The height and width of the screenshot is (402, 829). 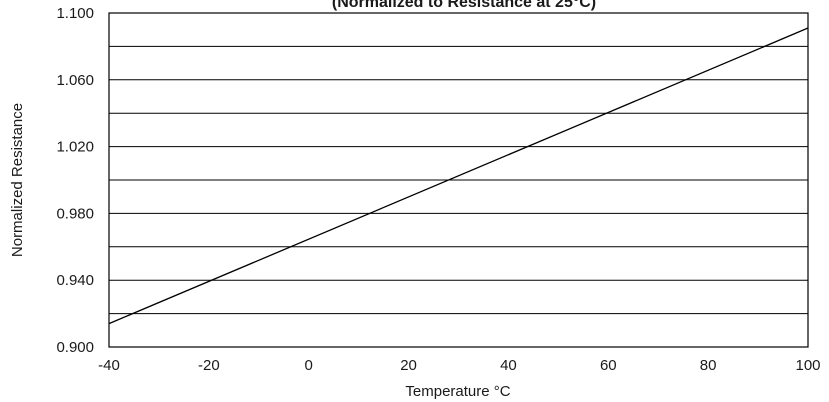 What do you see at coordinates (457, 391) in the screenshot?
I see `x-axis-title: Temperature °C` at bounding box center [457, 391].